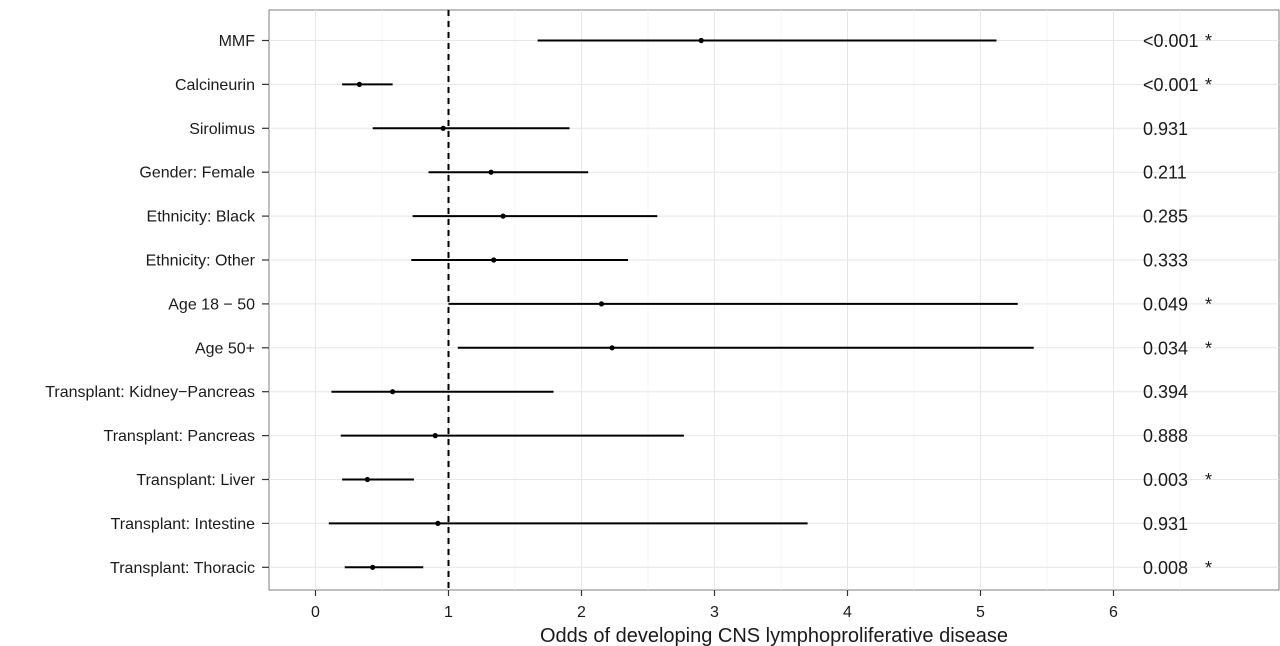  I want to click on x-tick-label: 0, so click(315, 612).